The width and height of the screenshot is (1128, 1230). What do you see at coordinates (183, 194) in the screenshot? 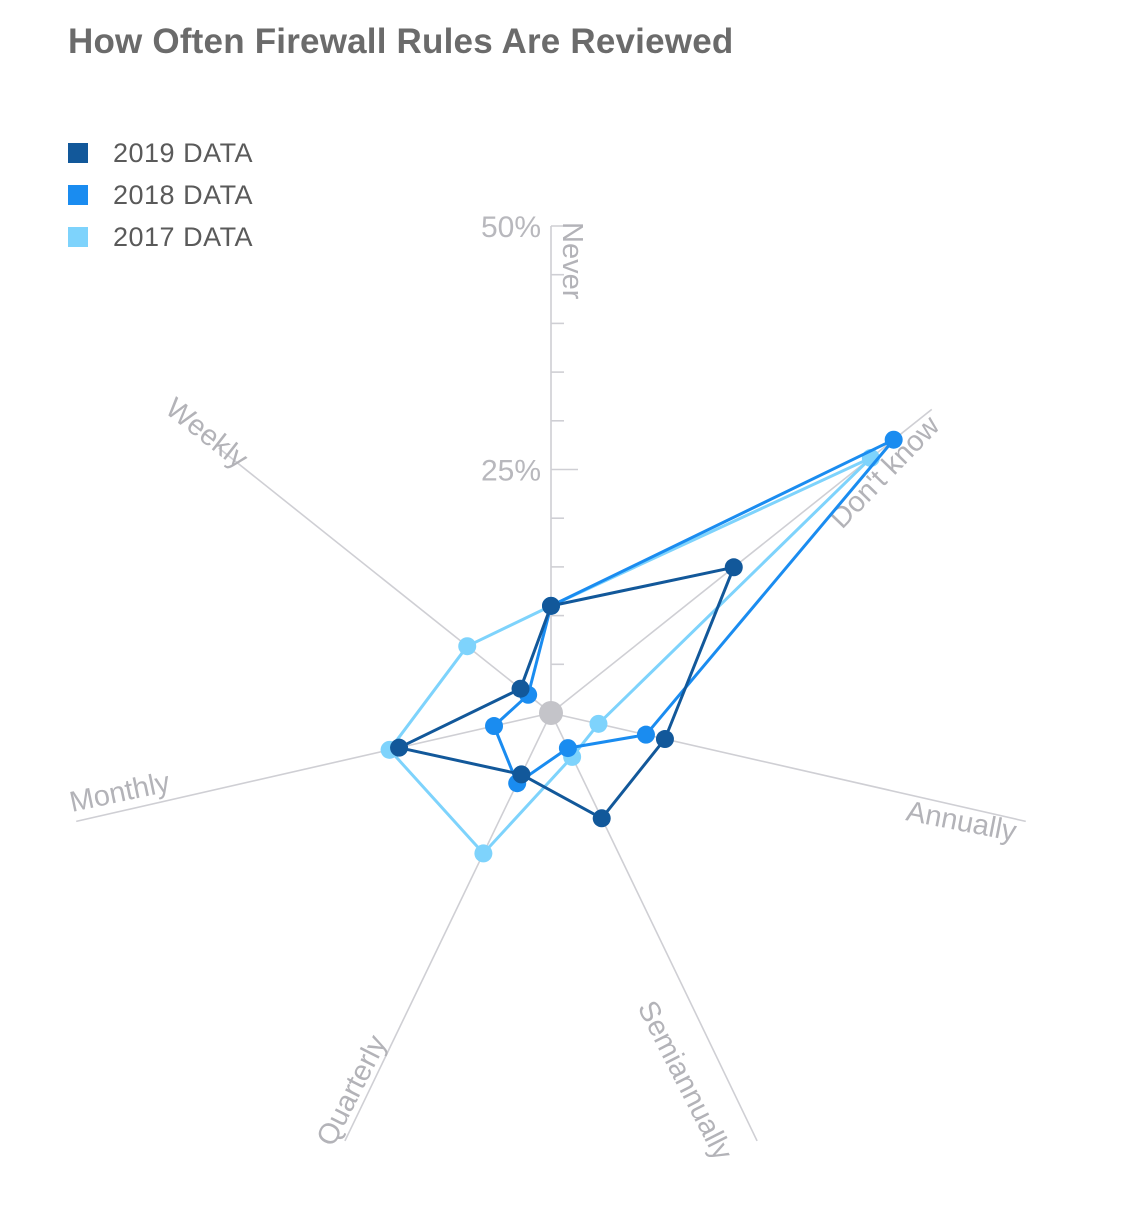
I see `legend-label-2018: 2018 DATA` at bounding box center [183, 194].